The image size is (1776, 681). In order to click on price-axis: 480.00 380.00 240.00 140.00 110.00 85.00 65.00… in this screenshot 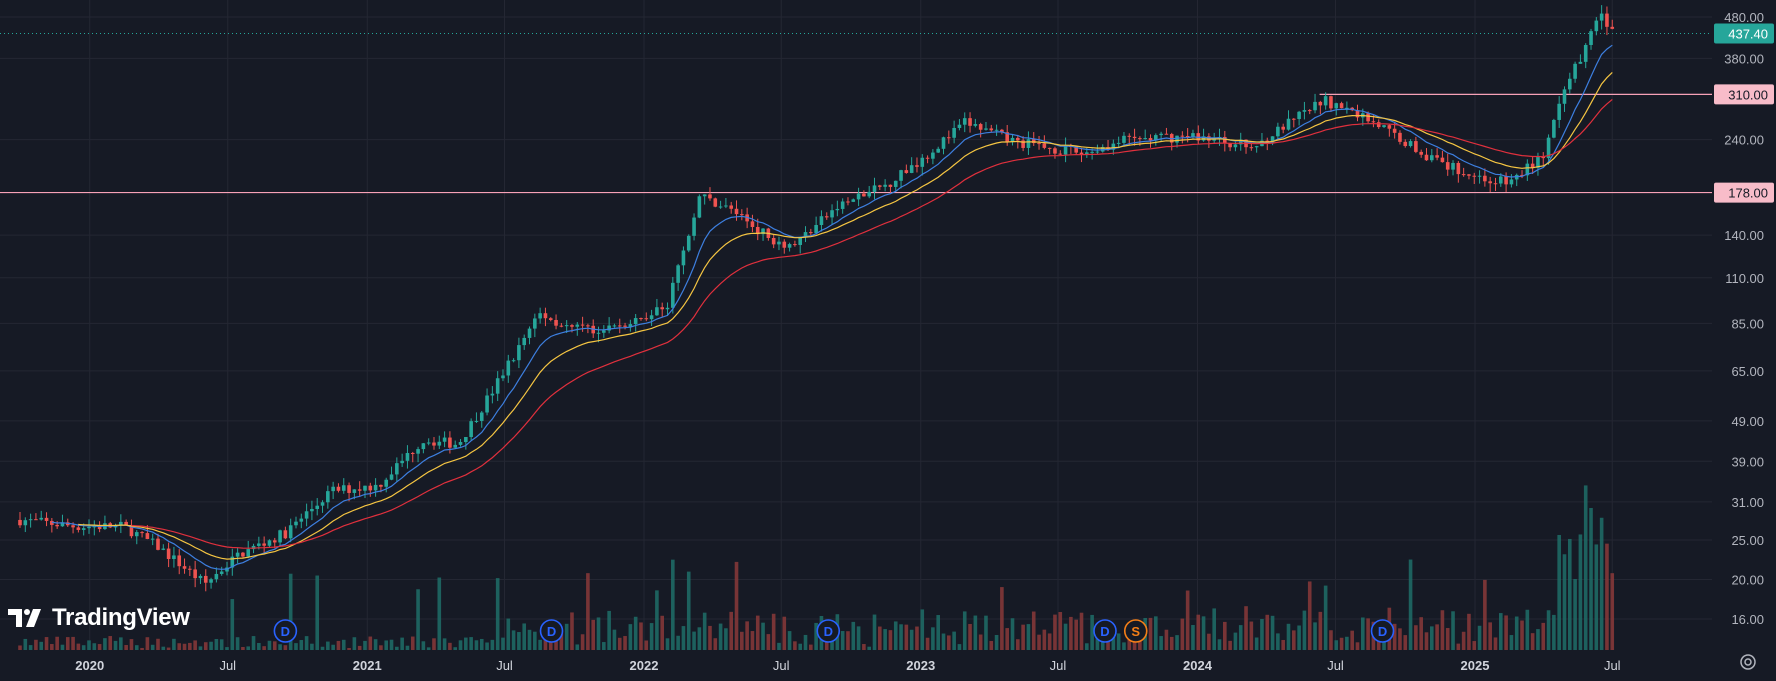, I will do `click(1744, 318)`.